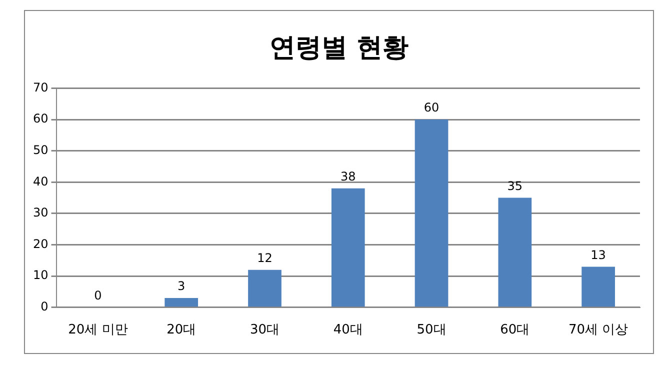 Image resolution: width=668 pixels, height=367 pixels. What do you see at coordinates (431, 330) in the screenshot?
I see `x-tick-label: 50대` at bounding box center [431, 330].